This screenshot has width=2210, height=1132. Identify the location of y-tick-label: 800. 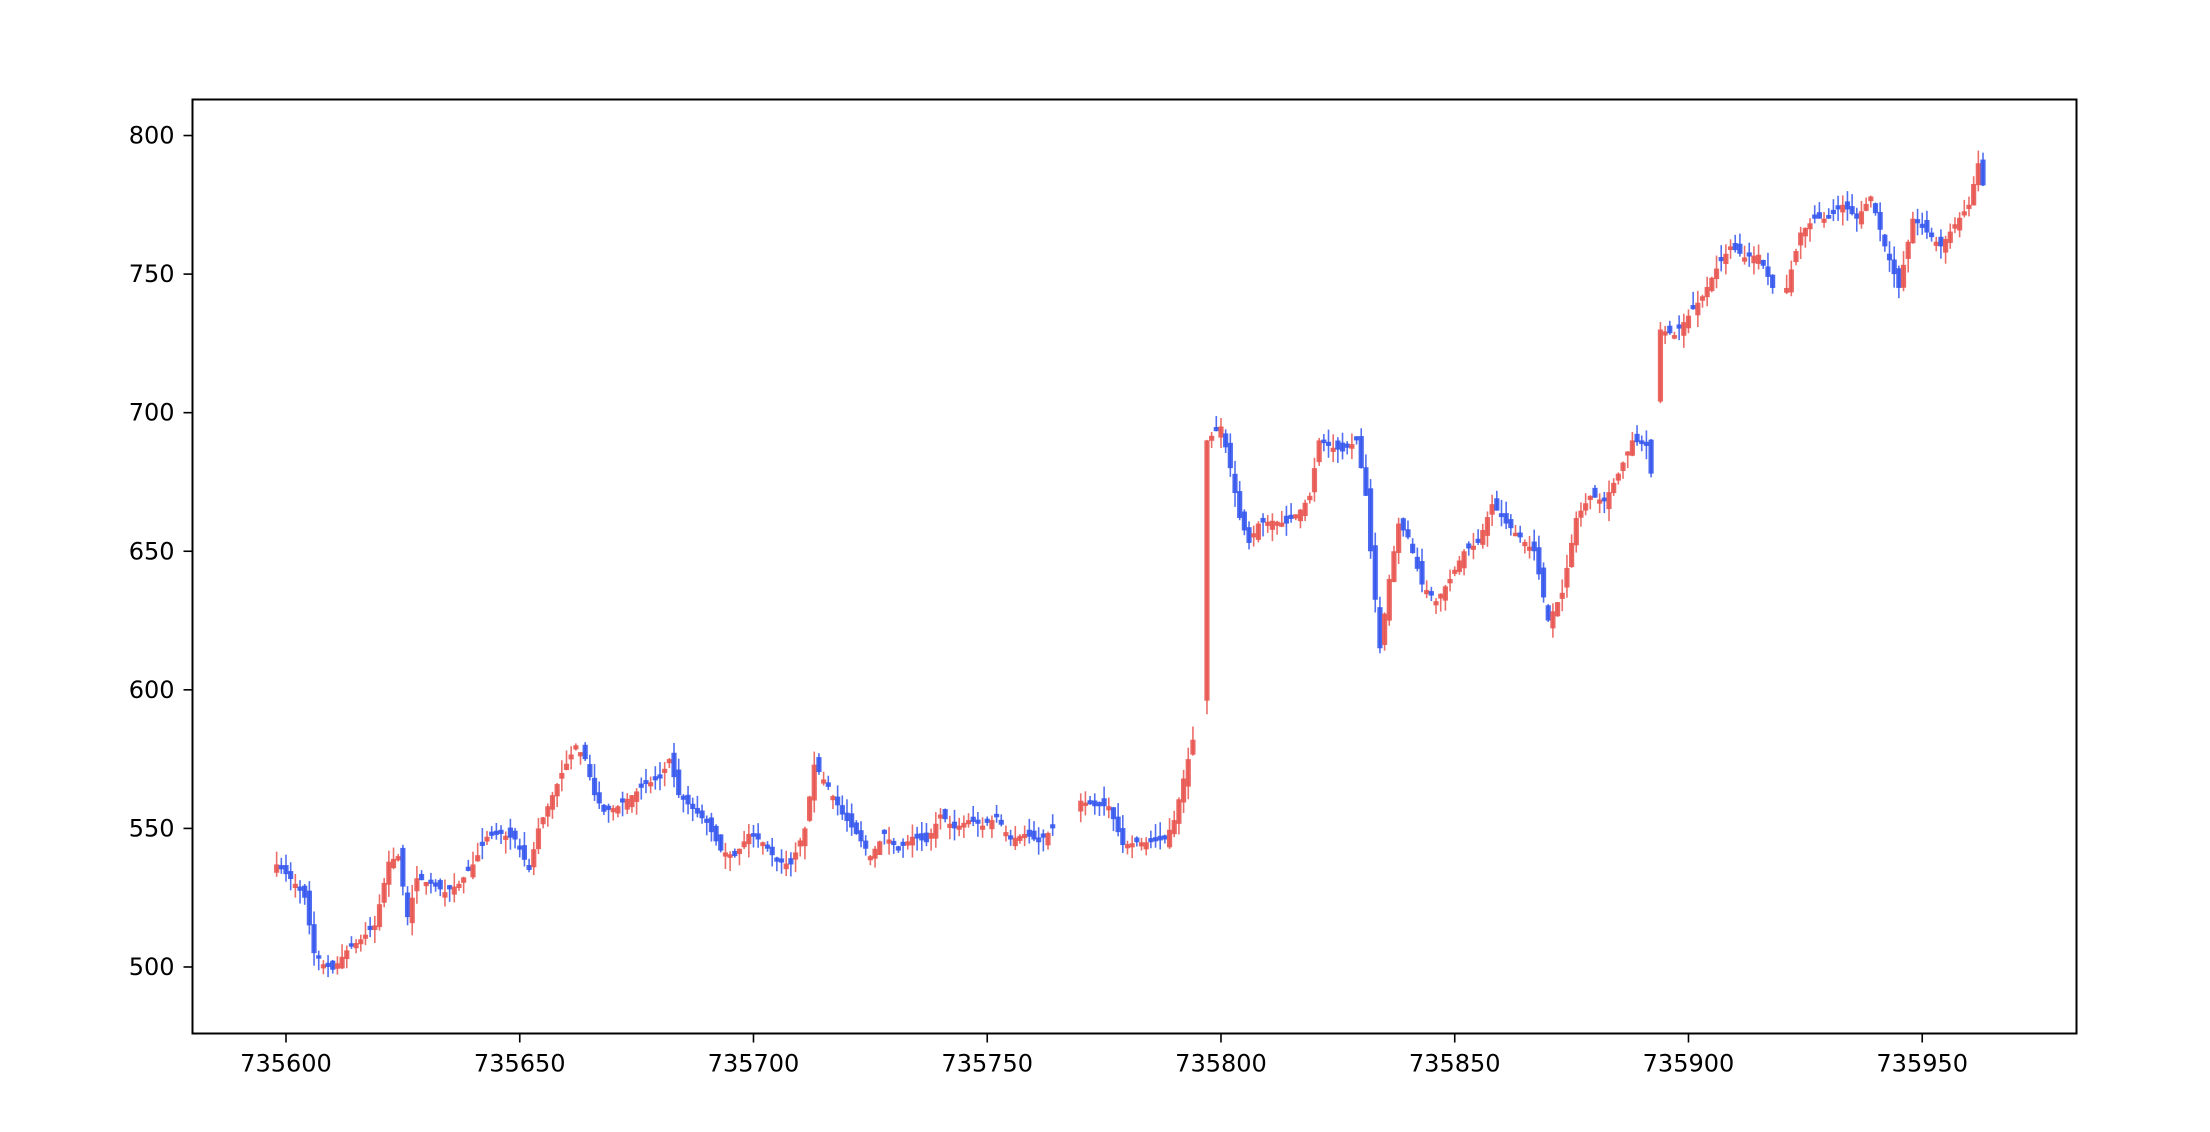
(152, 136).